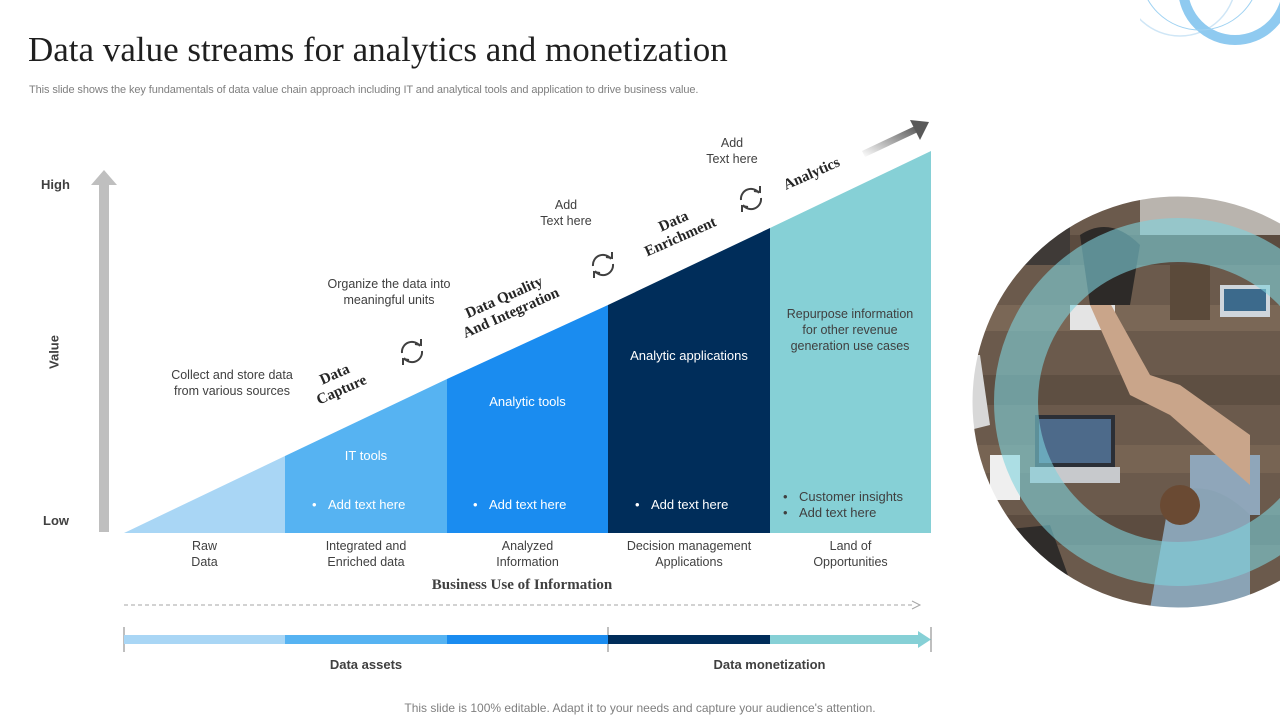 This screenshot has height=720, width=1280. I want to click on bullet-repurpose: • Add text here, so click(830, 512).